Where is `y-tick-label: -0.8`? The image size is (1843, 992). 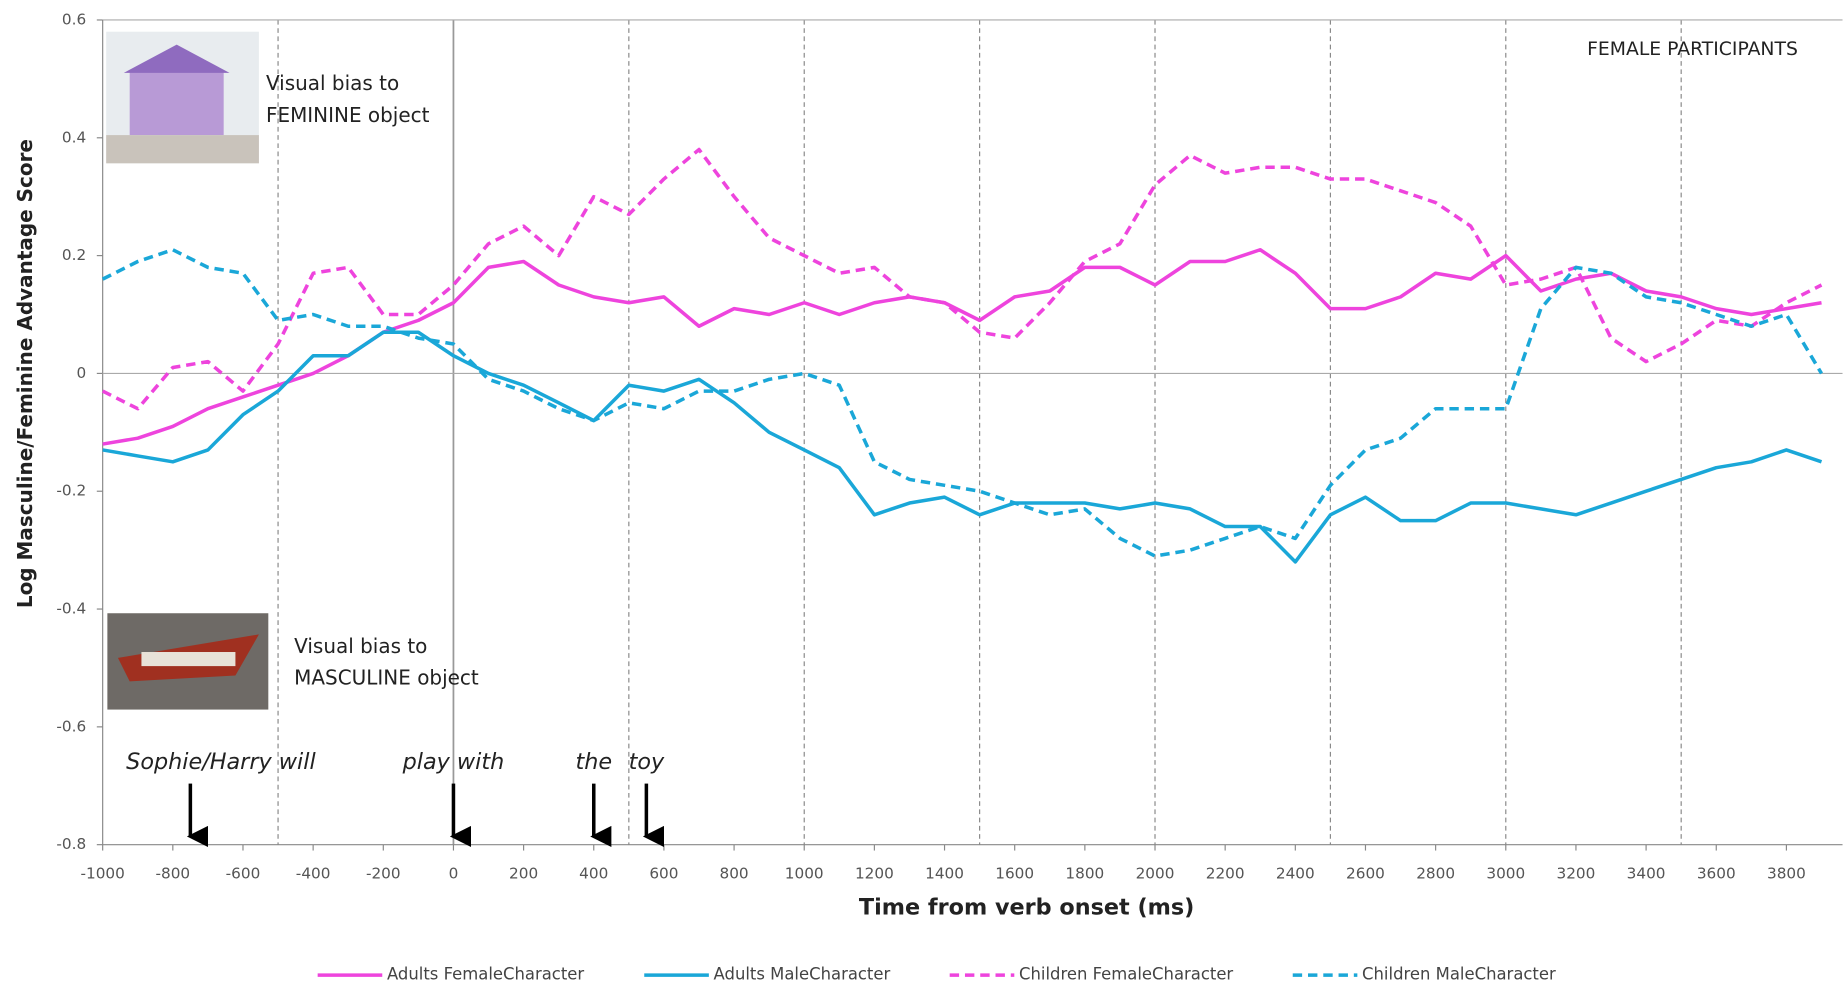 y-tick-label: -0.8 is located at coordinates (71, 844).